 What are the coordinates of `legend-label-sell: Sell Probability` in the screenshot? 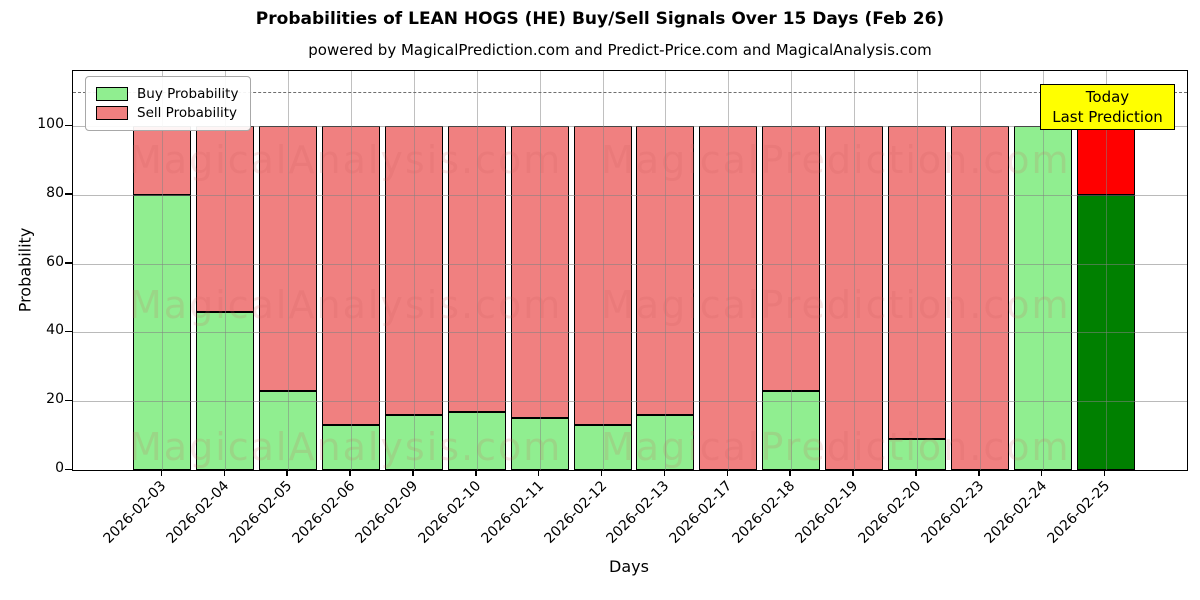 It's located at (187, 113).